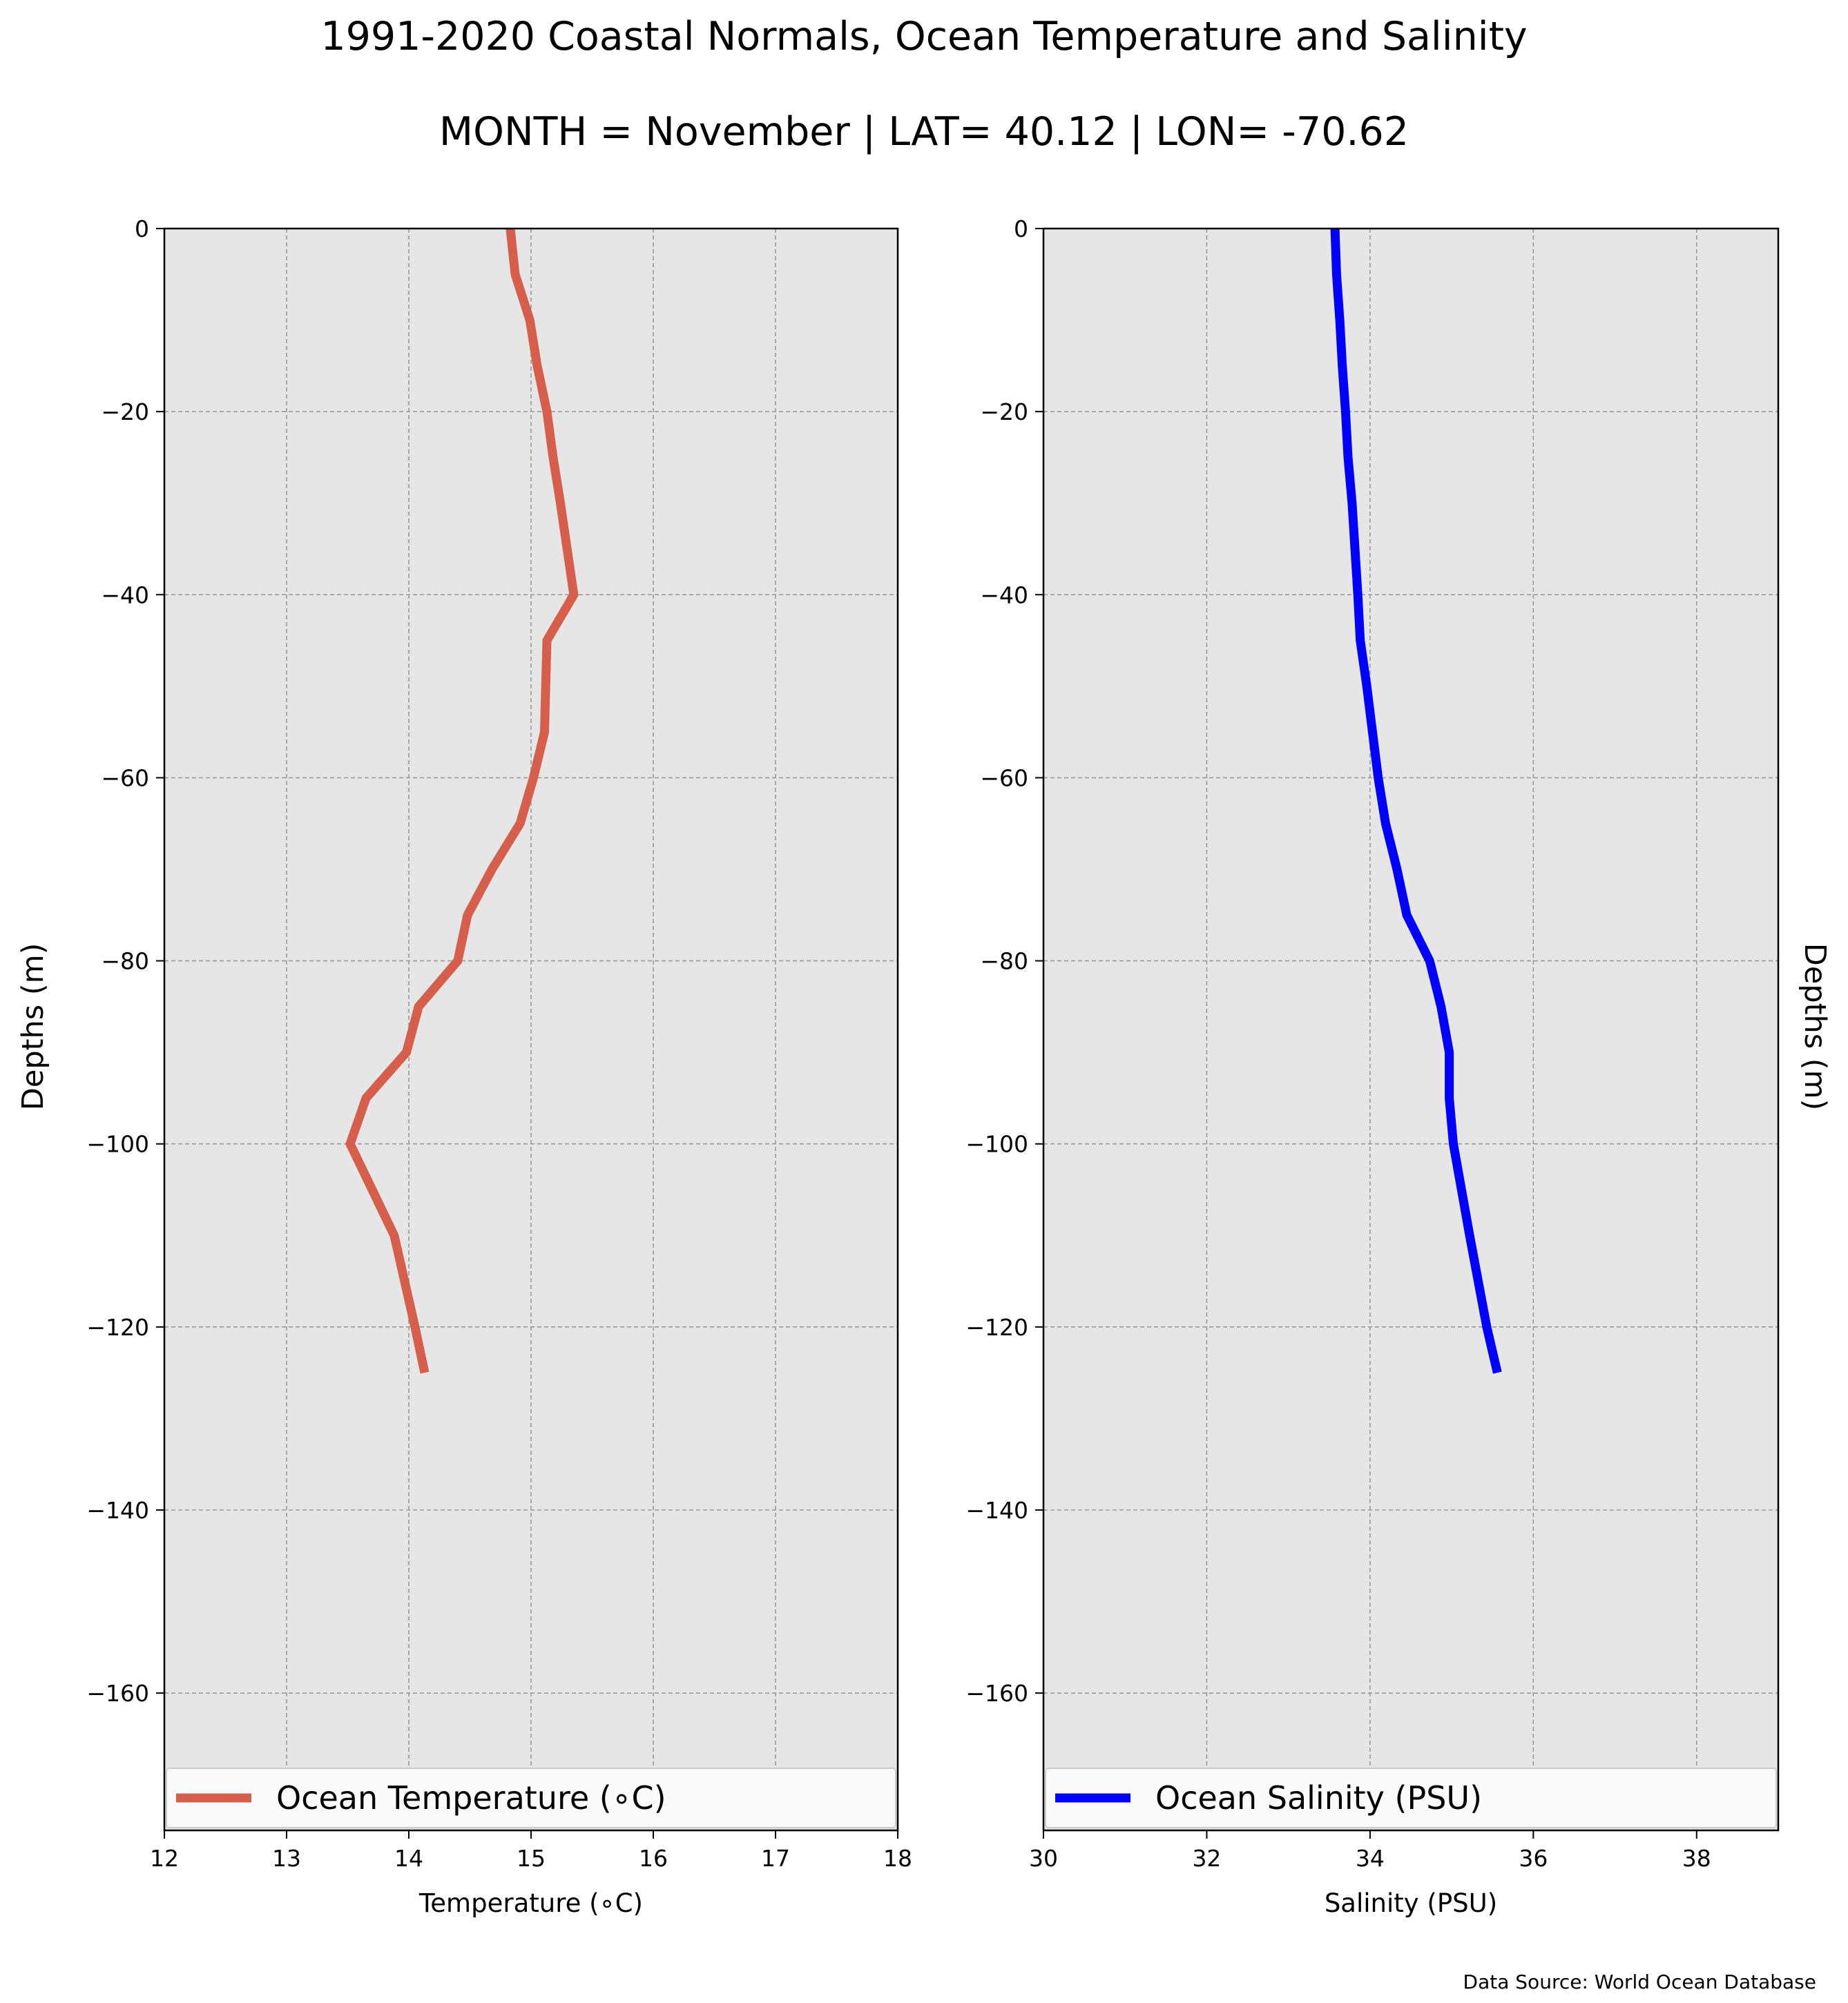  Describe the element at coordinates (286, 1858) in the screenshot. I see `x-tick-label: 13` at that location.